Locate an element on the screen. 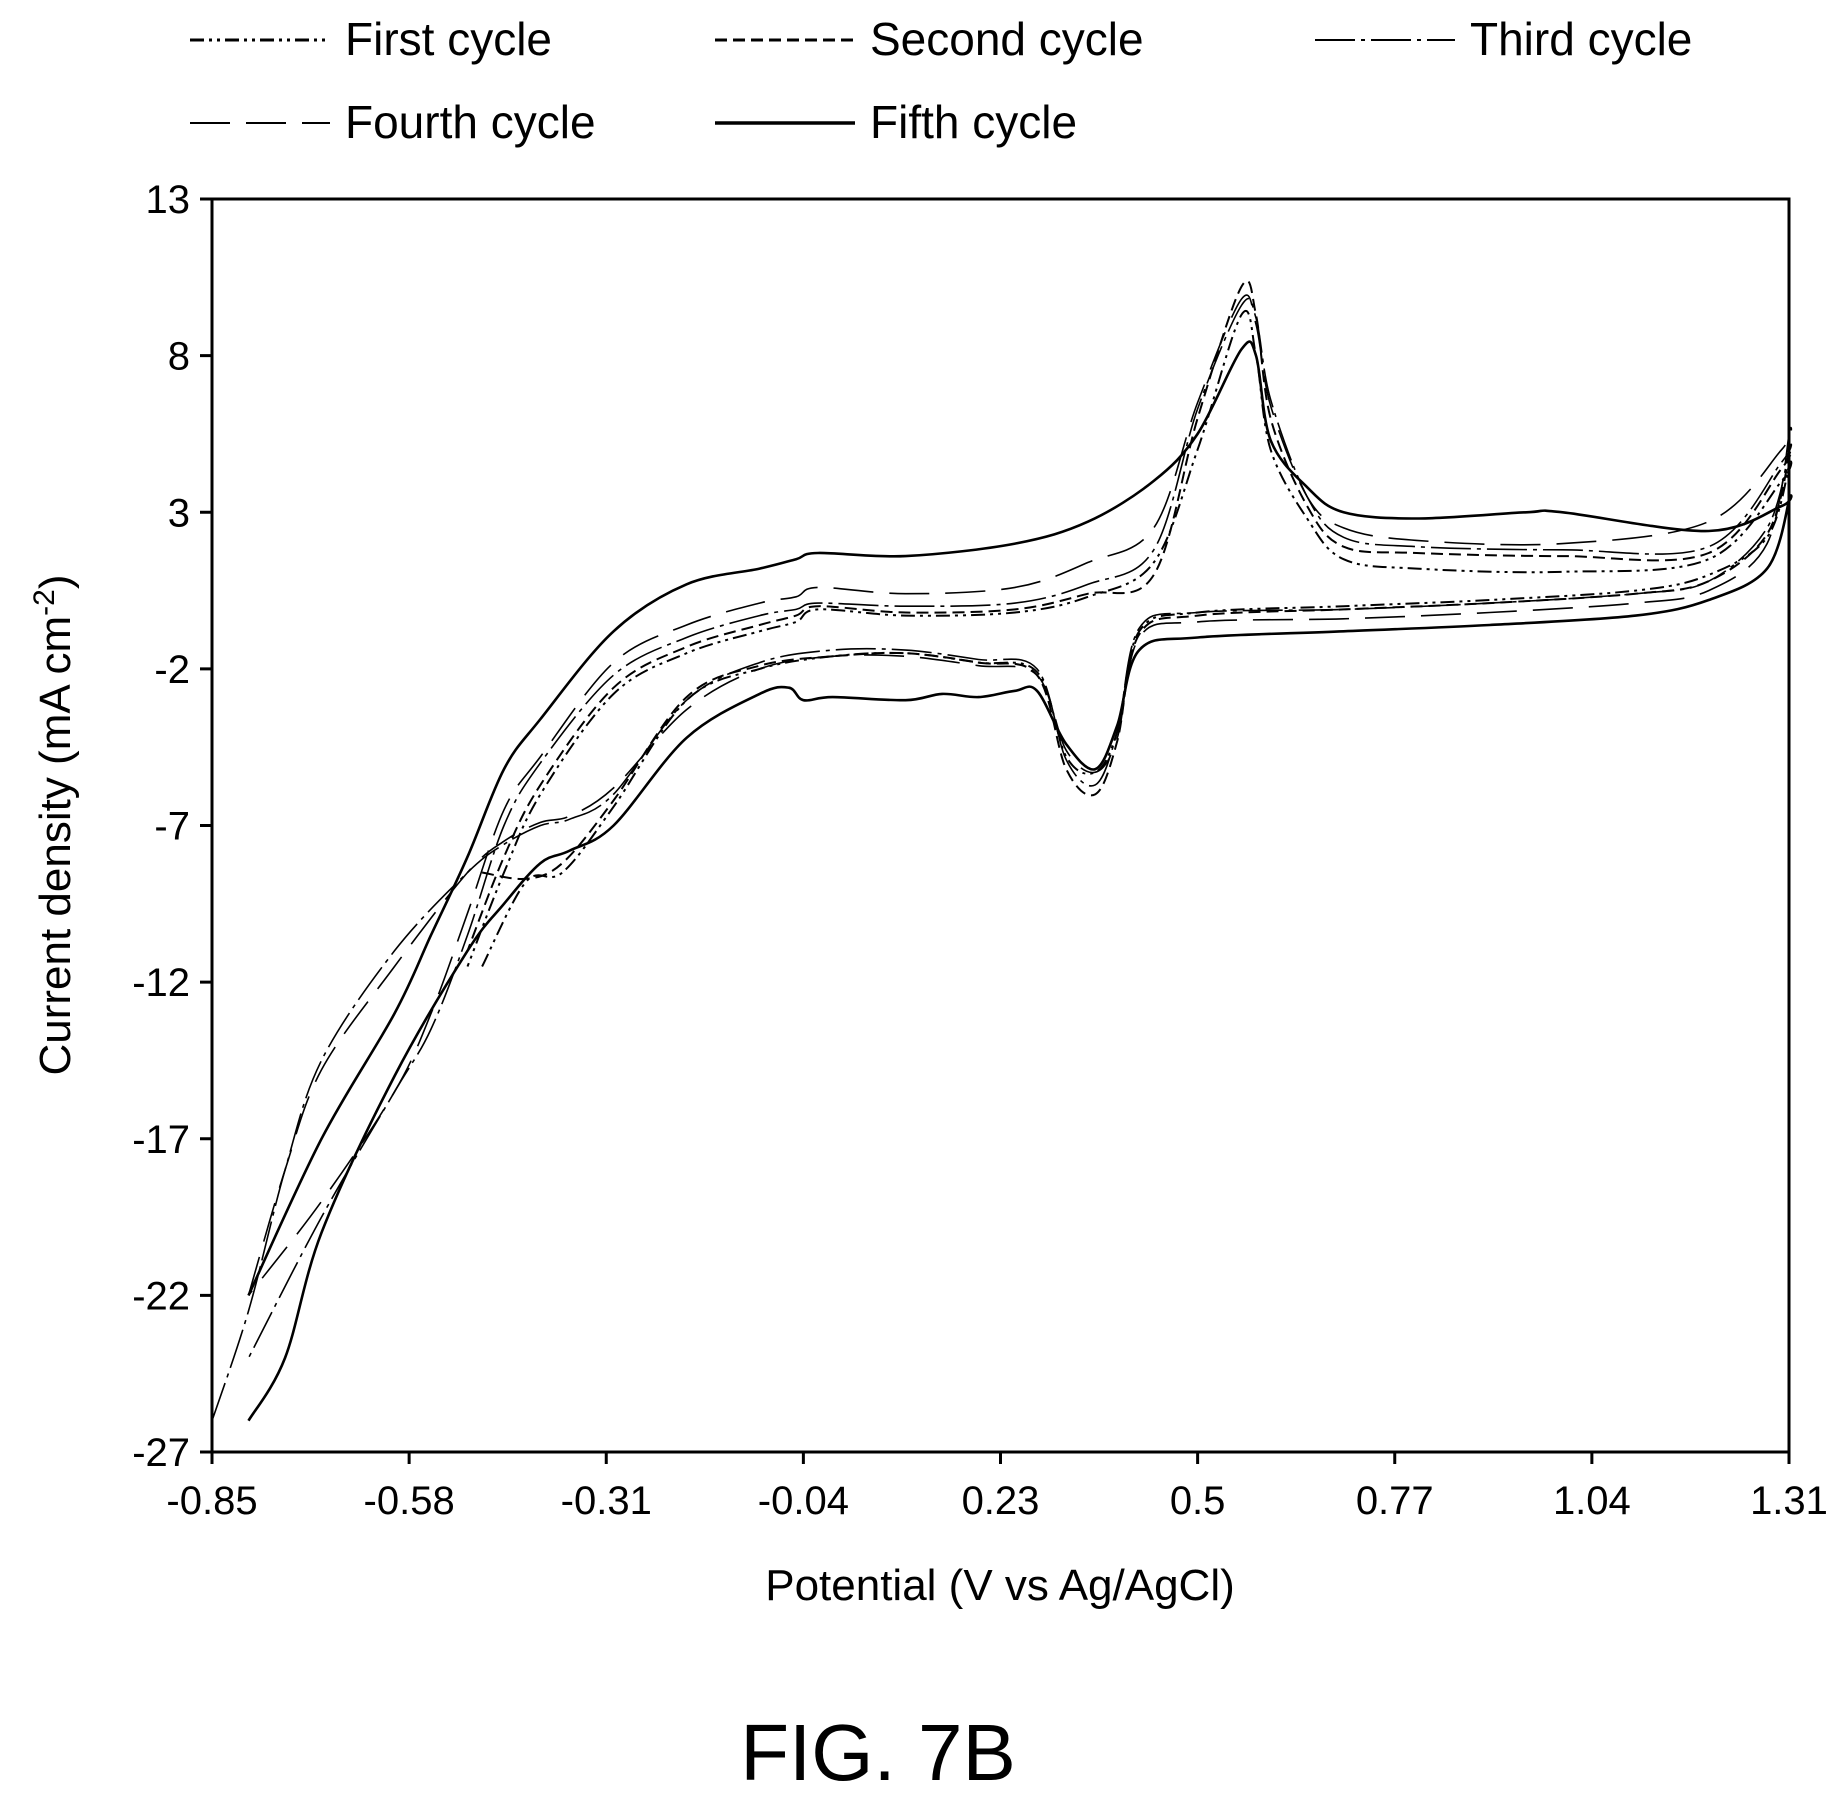  legend-item-second-cycle: Second cycle is located at coordinates (929, 39).